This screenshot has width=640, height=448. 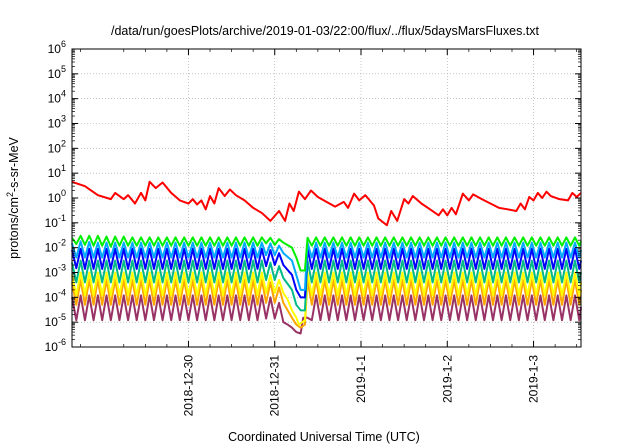 I want to click on y-tick-label: 10⁻², so click(x=55, y=246).